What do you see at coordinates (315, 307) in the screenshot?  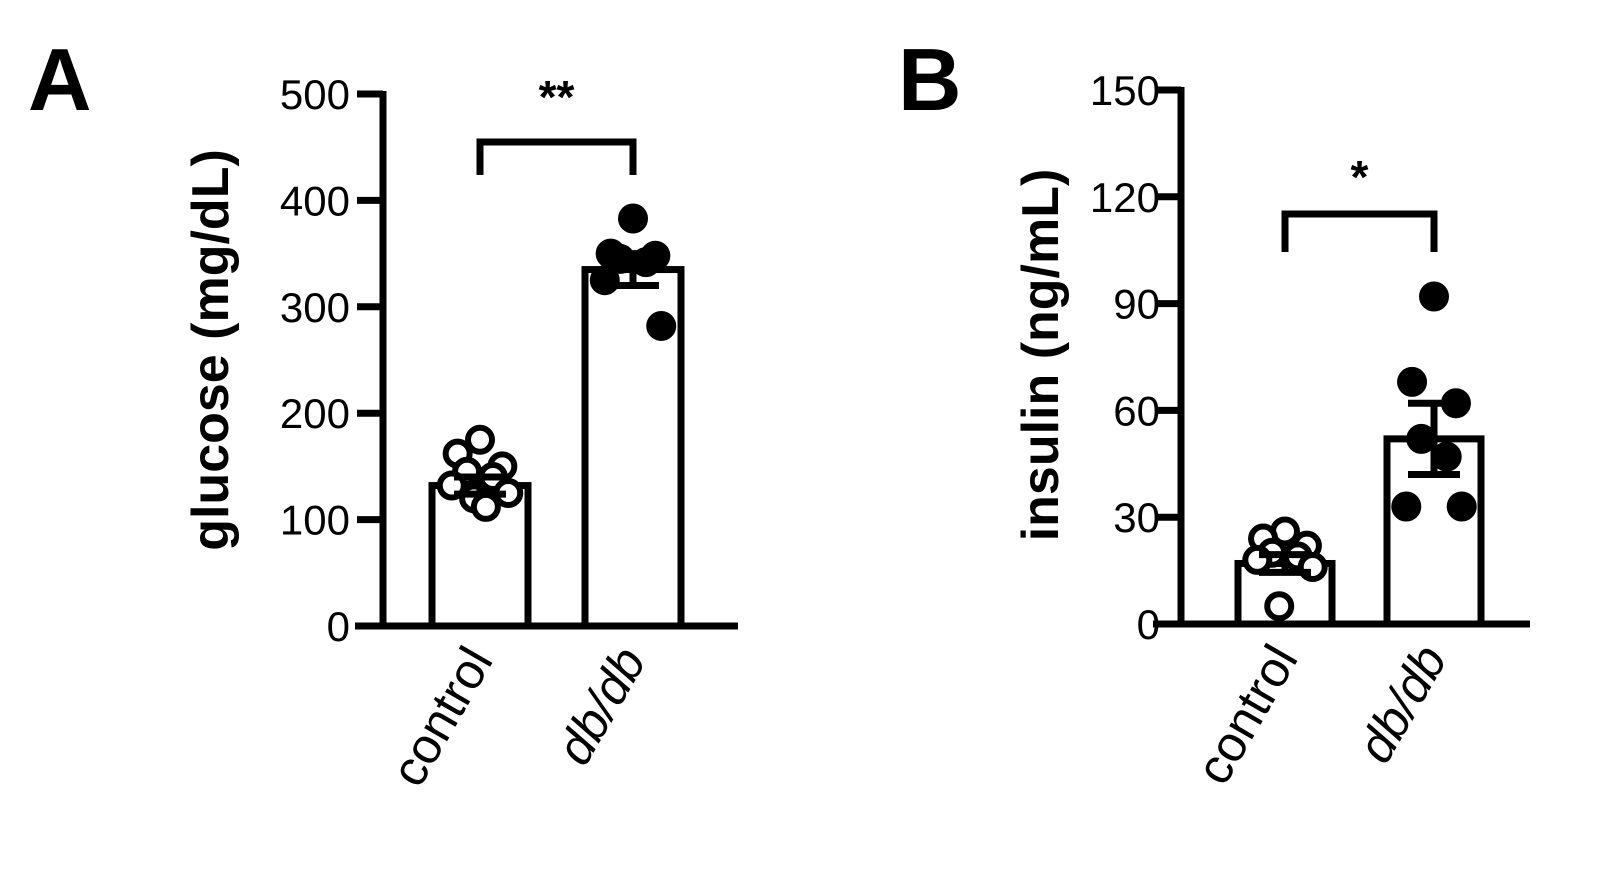 I see `y-tick-label: 300` at bounding box center [315, 307].